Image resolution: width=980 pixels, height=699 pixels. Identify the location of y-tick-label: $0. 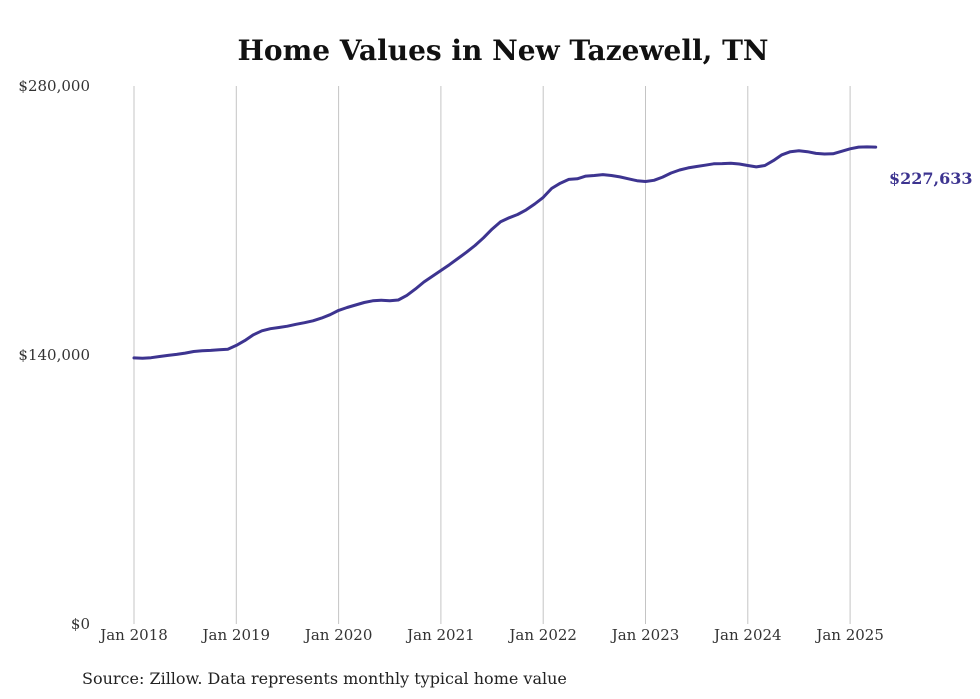
(80, 624).